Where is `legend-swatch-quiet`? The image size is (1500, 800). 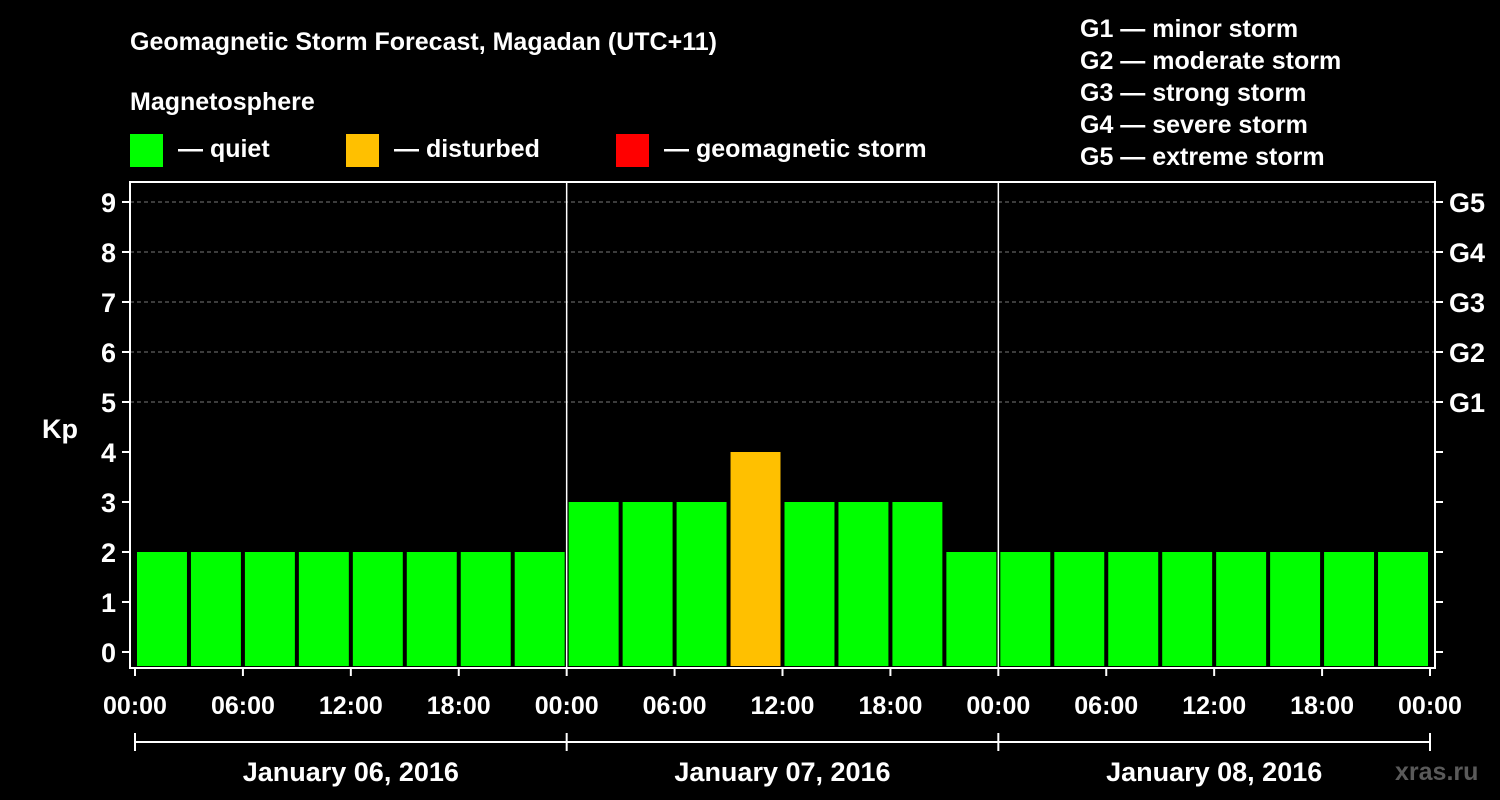
legend-swatch-quiet is located at coordinates (146, 150).